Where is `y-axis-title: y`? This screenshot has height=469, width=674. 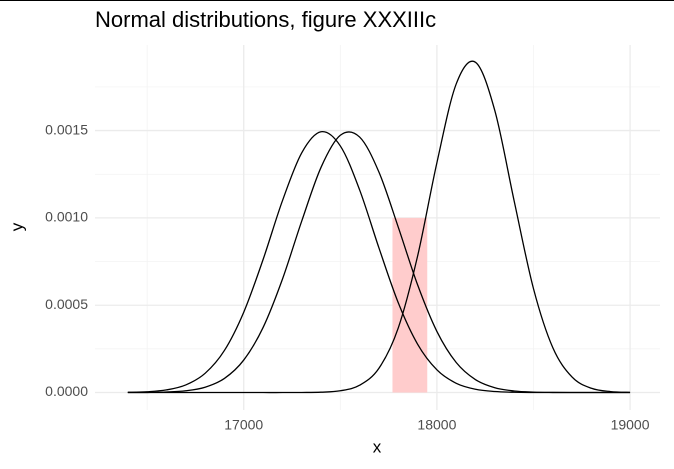 y-axis-title: y is located at coordinates (16, 226).